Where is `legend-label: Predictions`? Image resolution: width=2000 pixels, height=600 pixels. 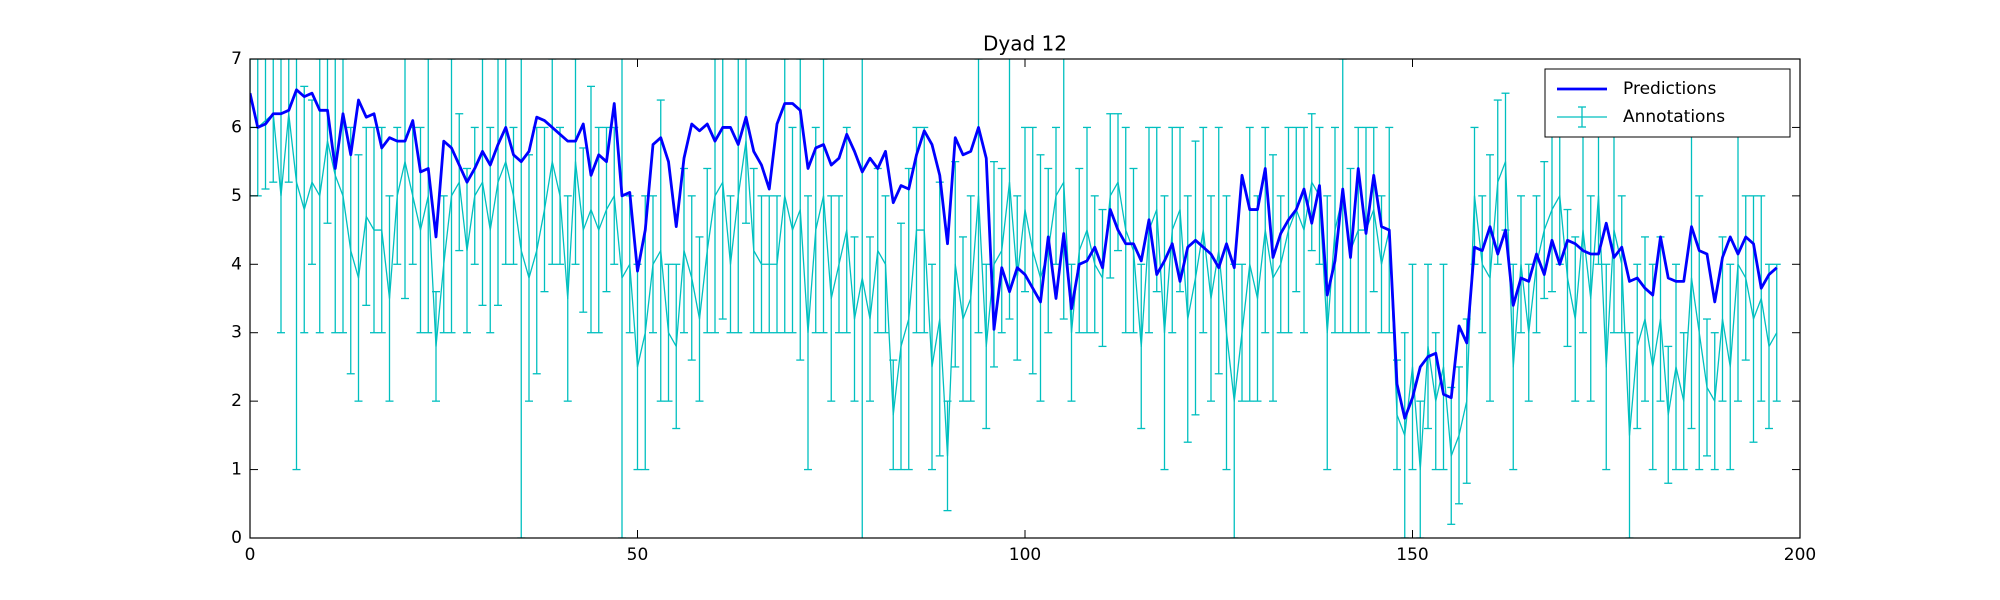 legend-label: Predictions is located at coordinates (1669, 89).